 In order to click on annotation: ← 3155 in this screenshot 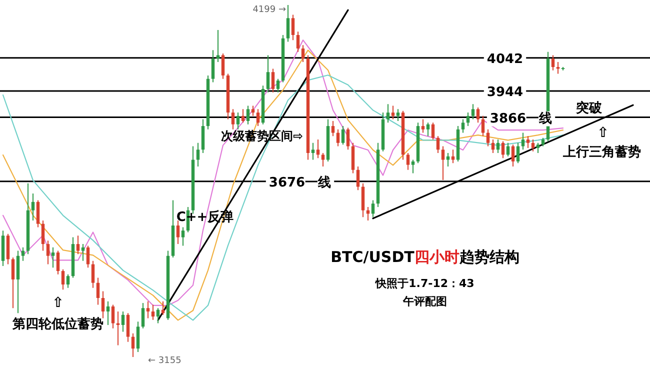, I will do `click(165, 361)`.